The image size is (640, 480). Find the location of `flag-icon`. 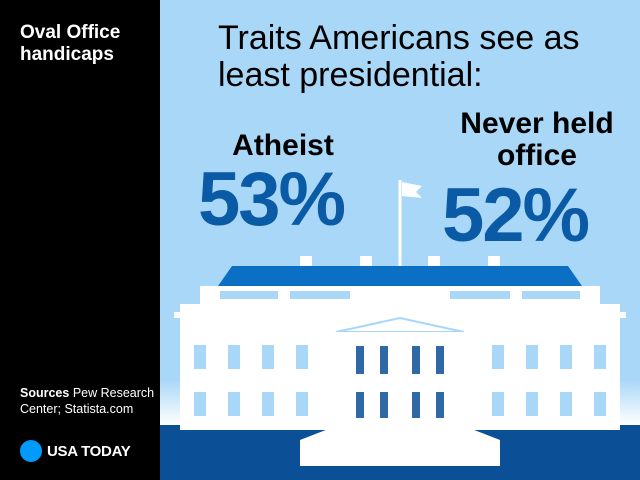

flag-icon is located at coordinates (412, 190).